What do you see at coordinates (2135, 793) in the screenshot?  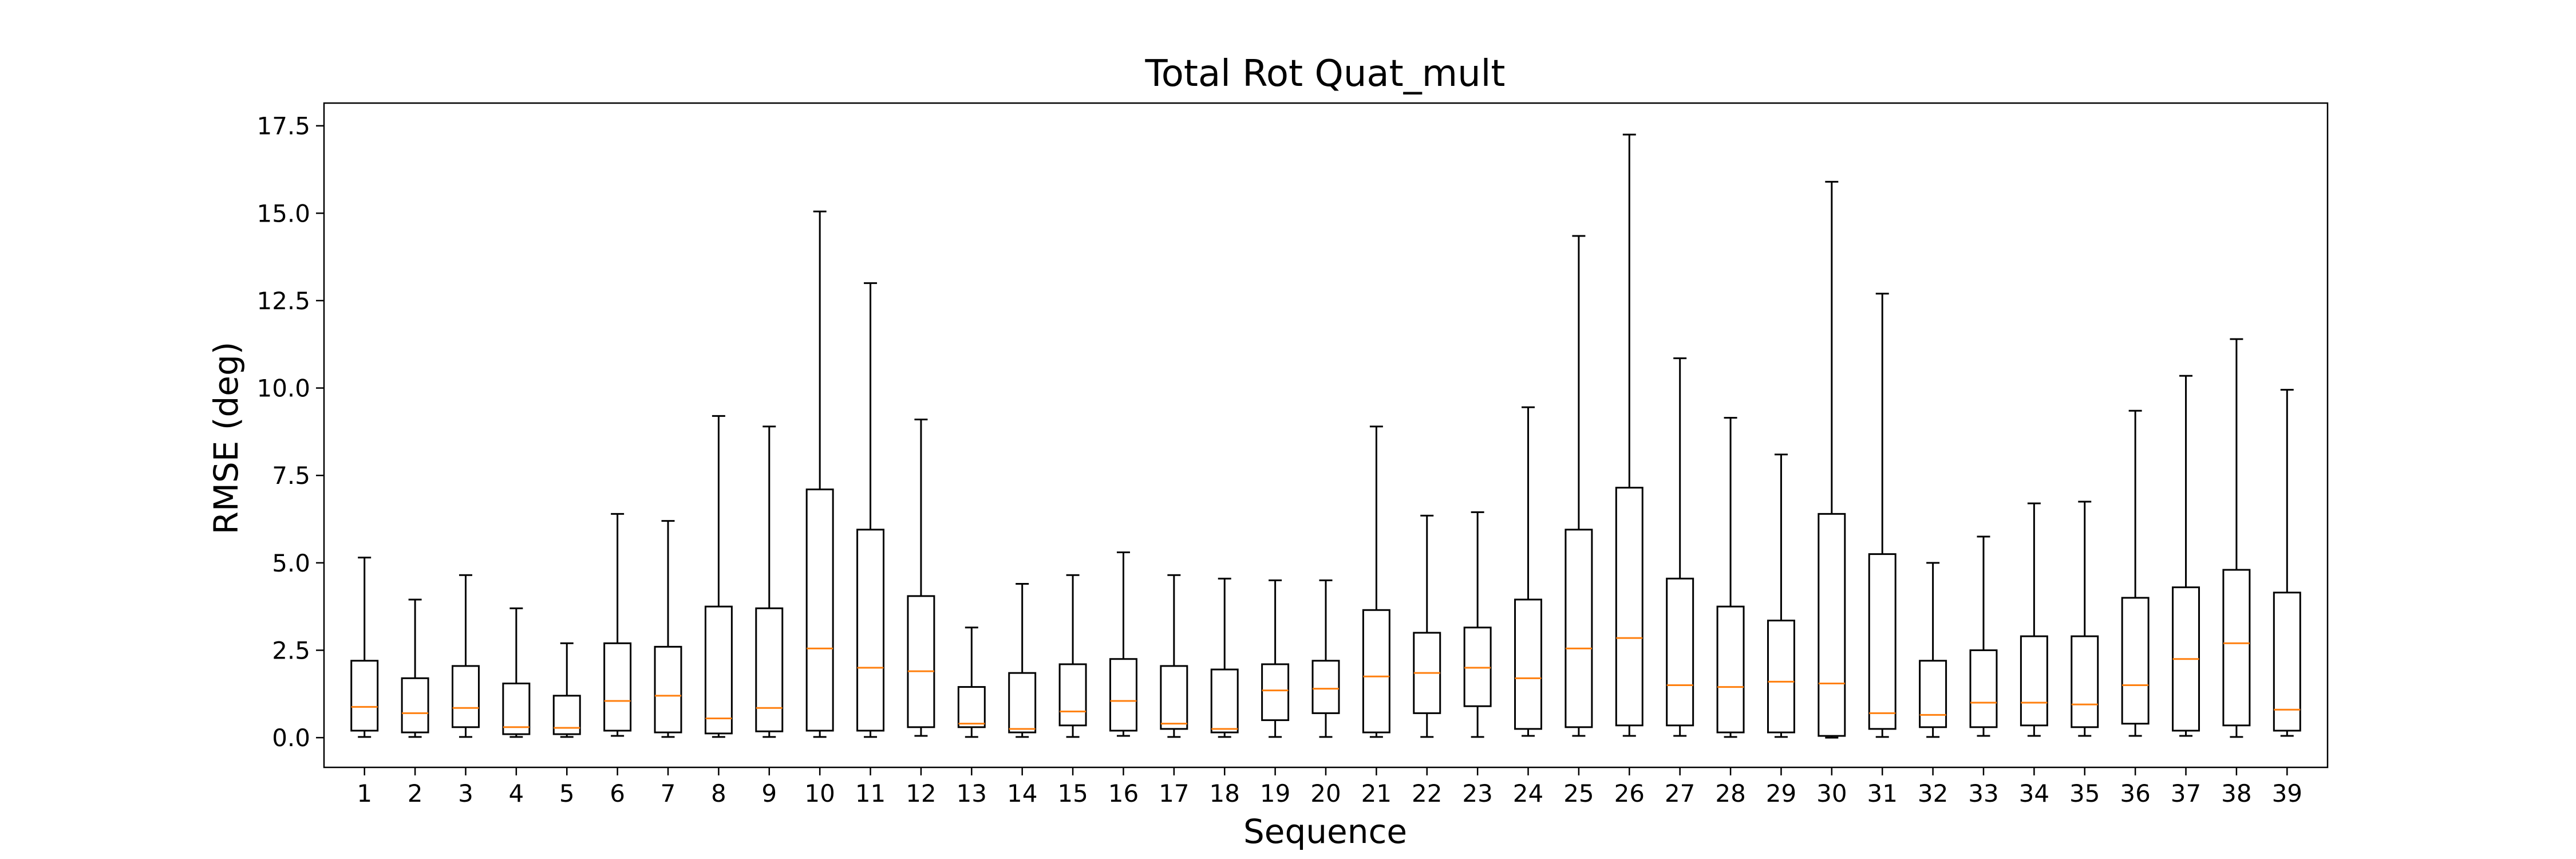 I see `x-tick-label: 36` at bounding box center [2135, 793].